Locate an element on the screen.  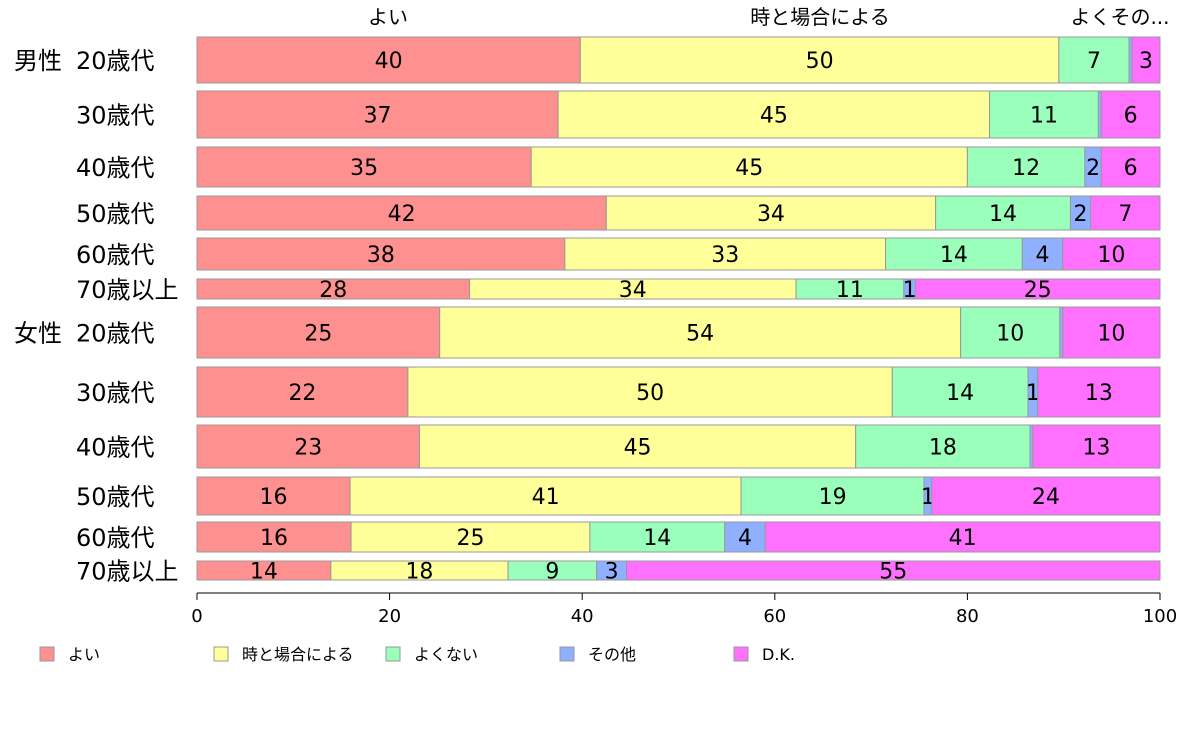
data-label: 37 is located at coordinates (378, 116).